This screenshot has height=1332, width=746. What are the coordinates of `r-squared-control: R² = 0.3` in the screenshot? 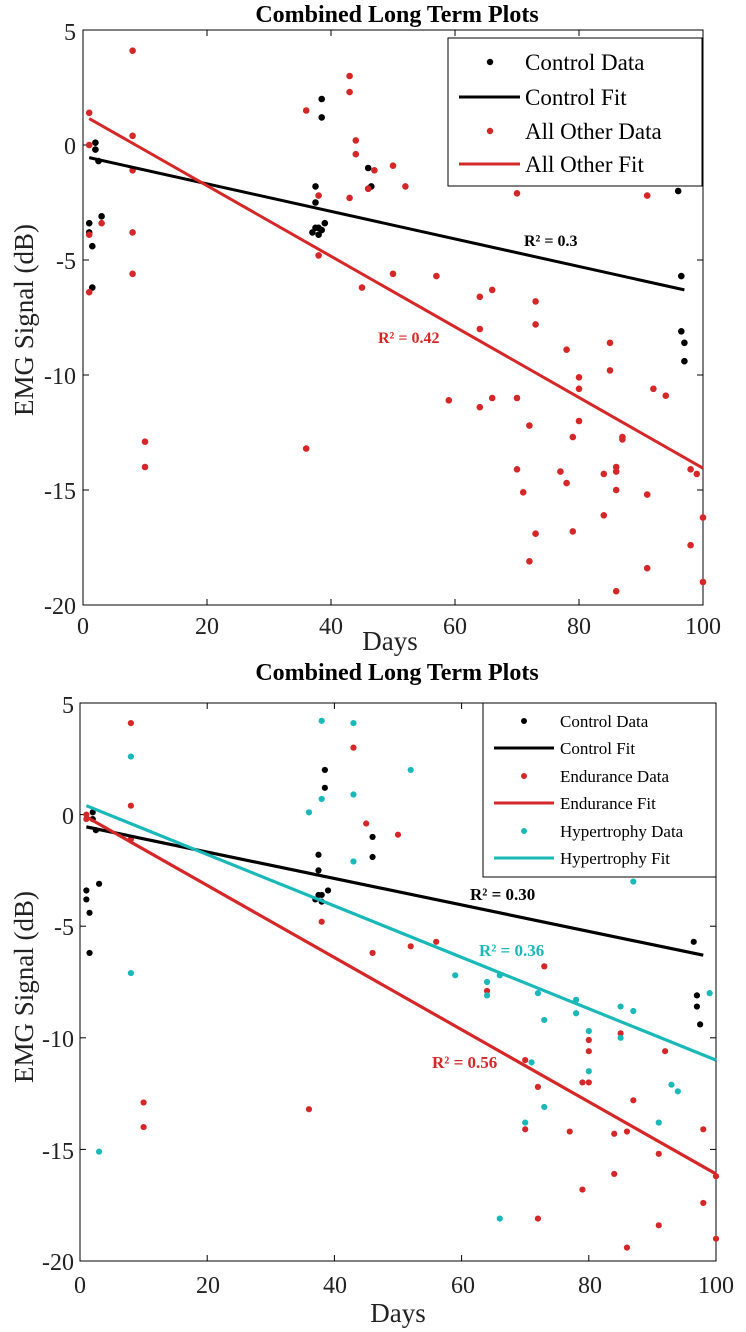 It's located at (550, 241).